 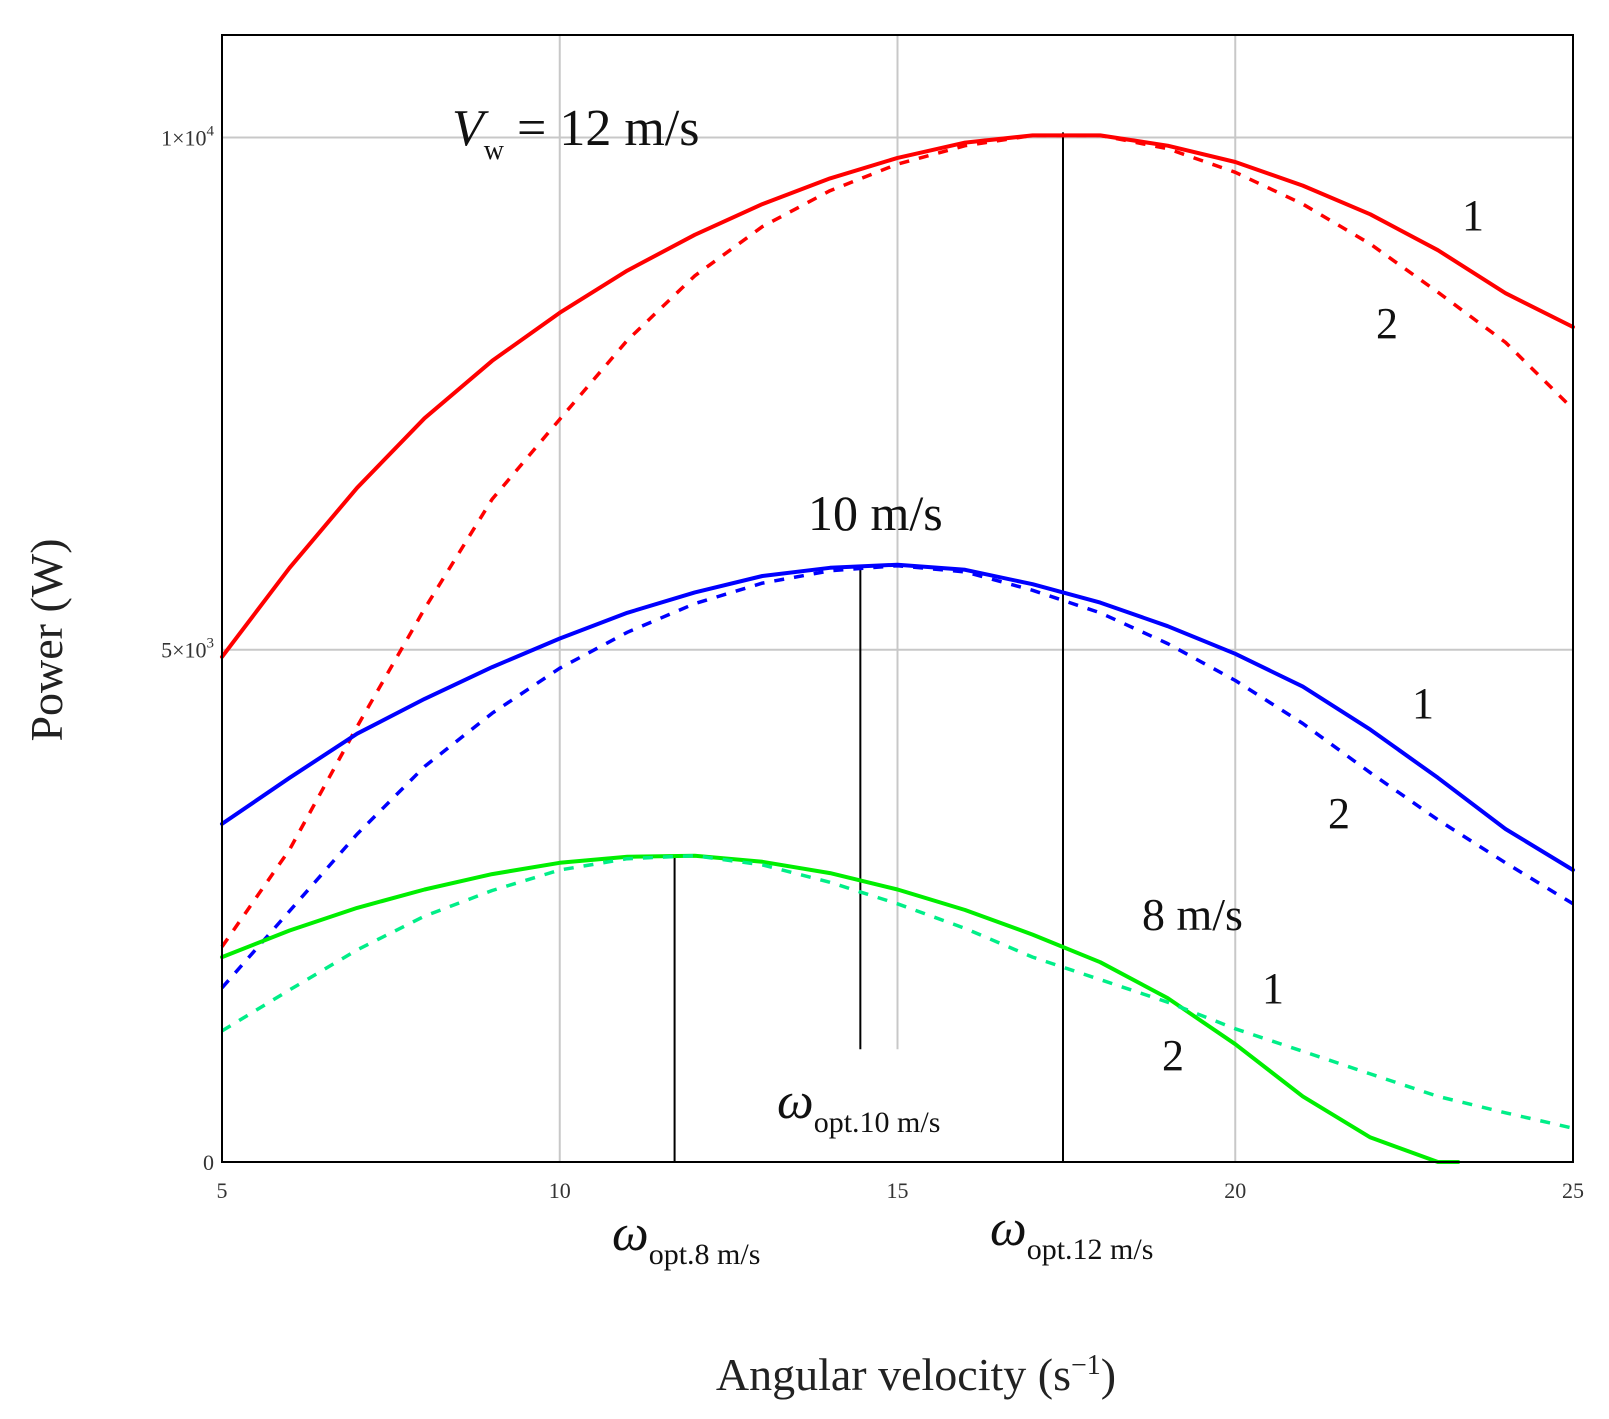 I want to click on omega-8-subscript: opt.8 m/s, so click(x=705, y=1254).